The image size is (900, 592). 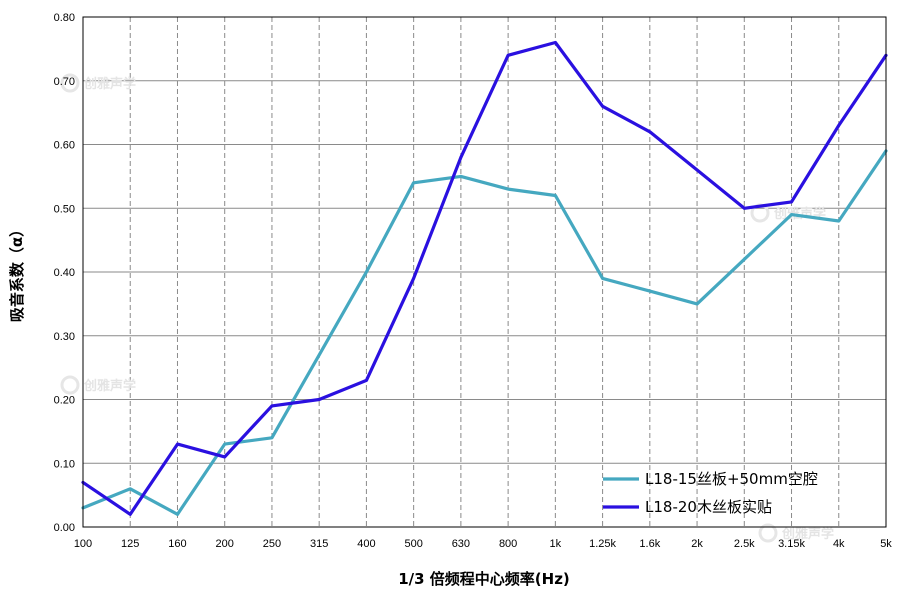 I want to click on y-axis-title: 吸音系数（α）, so click(x=17, y=272).